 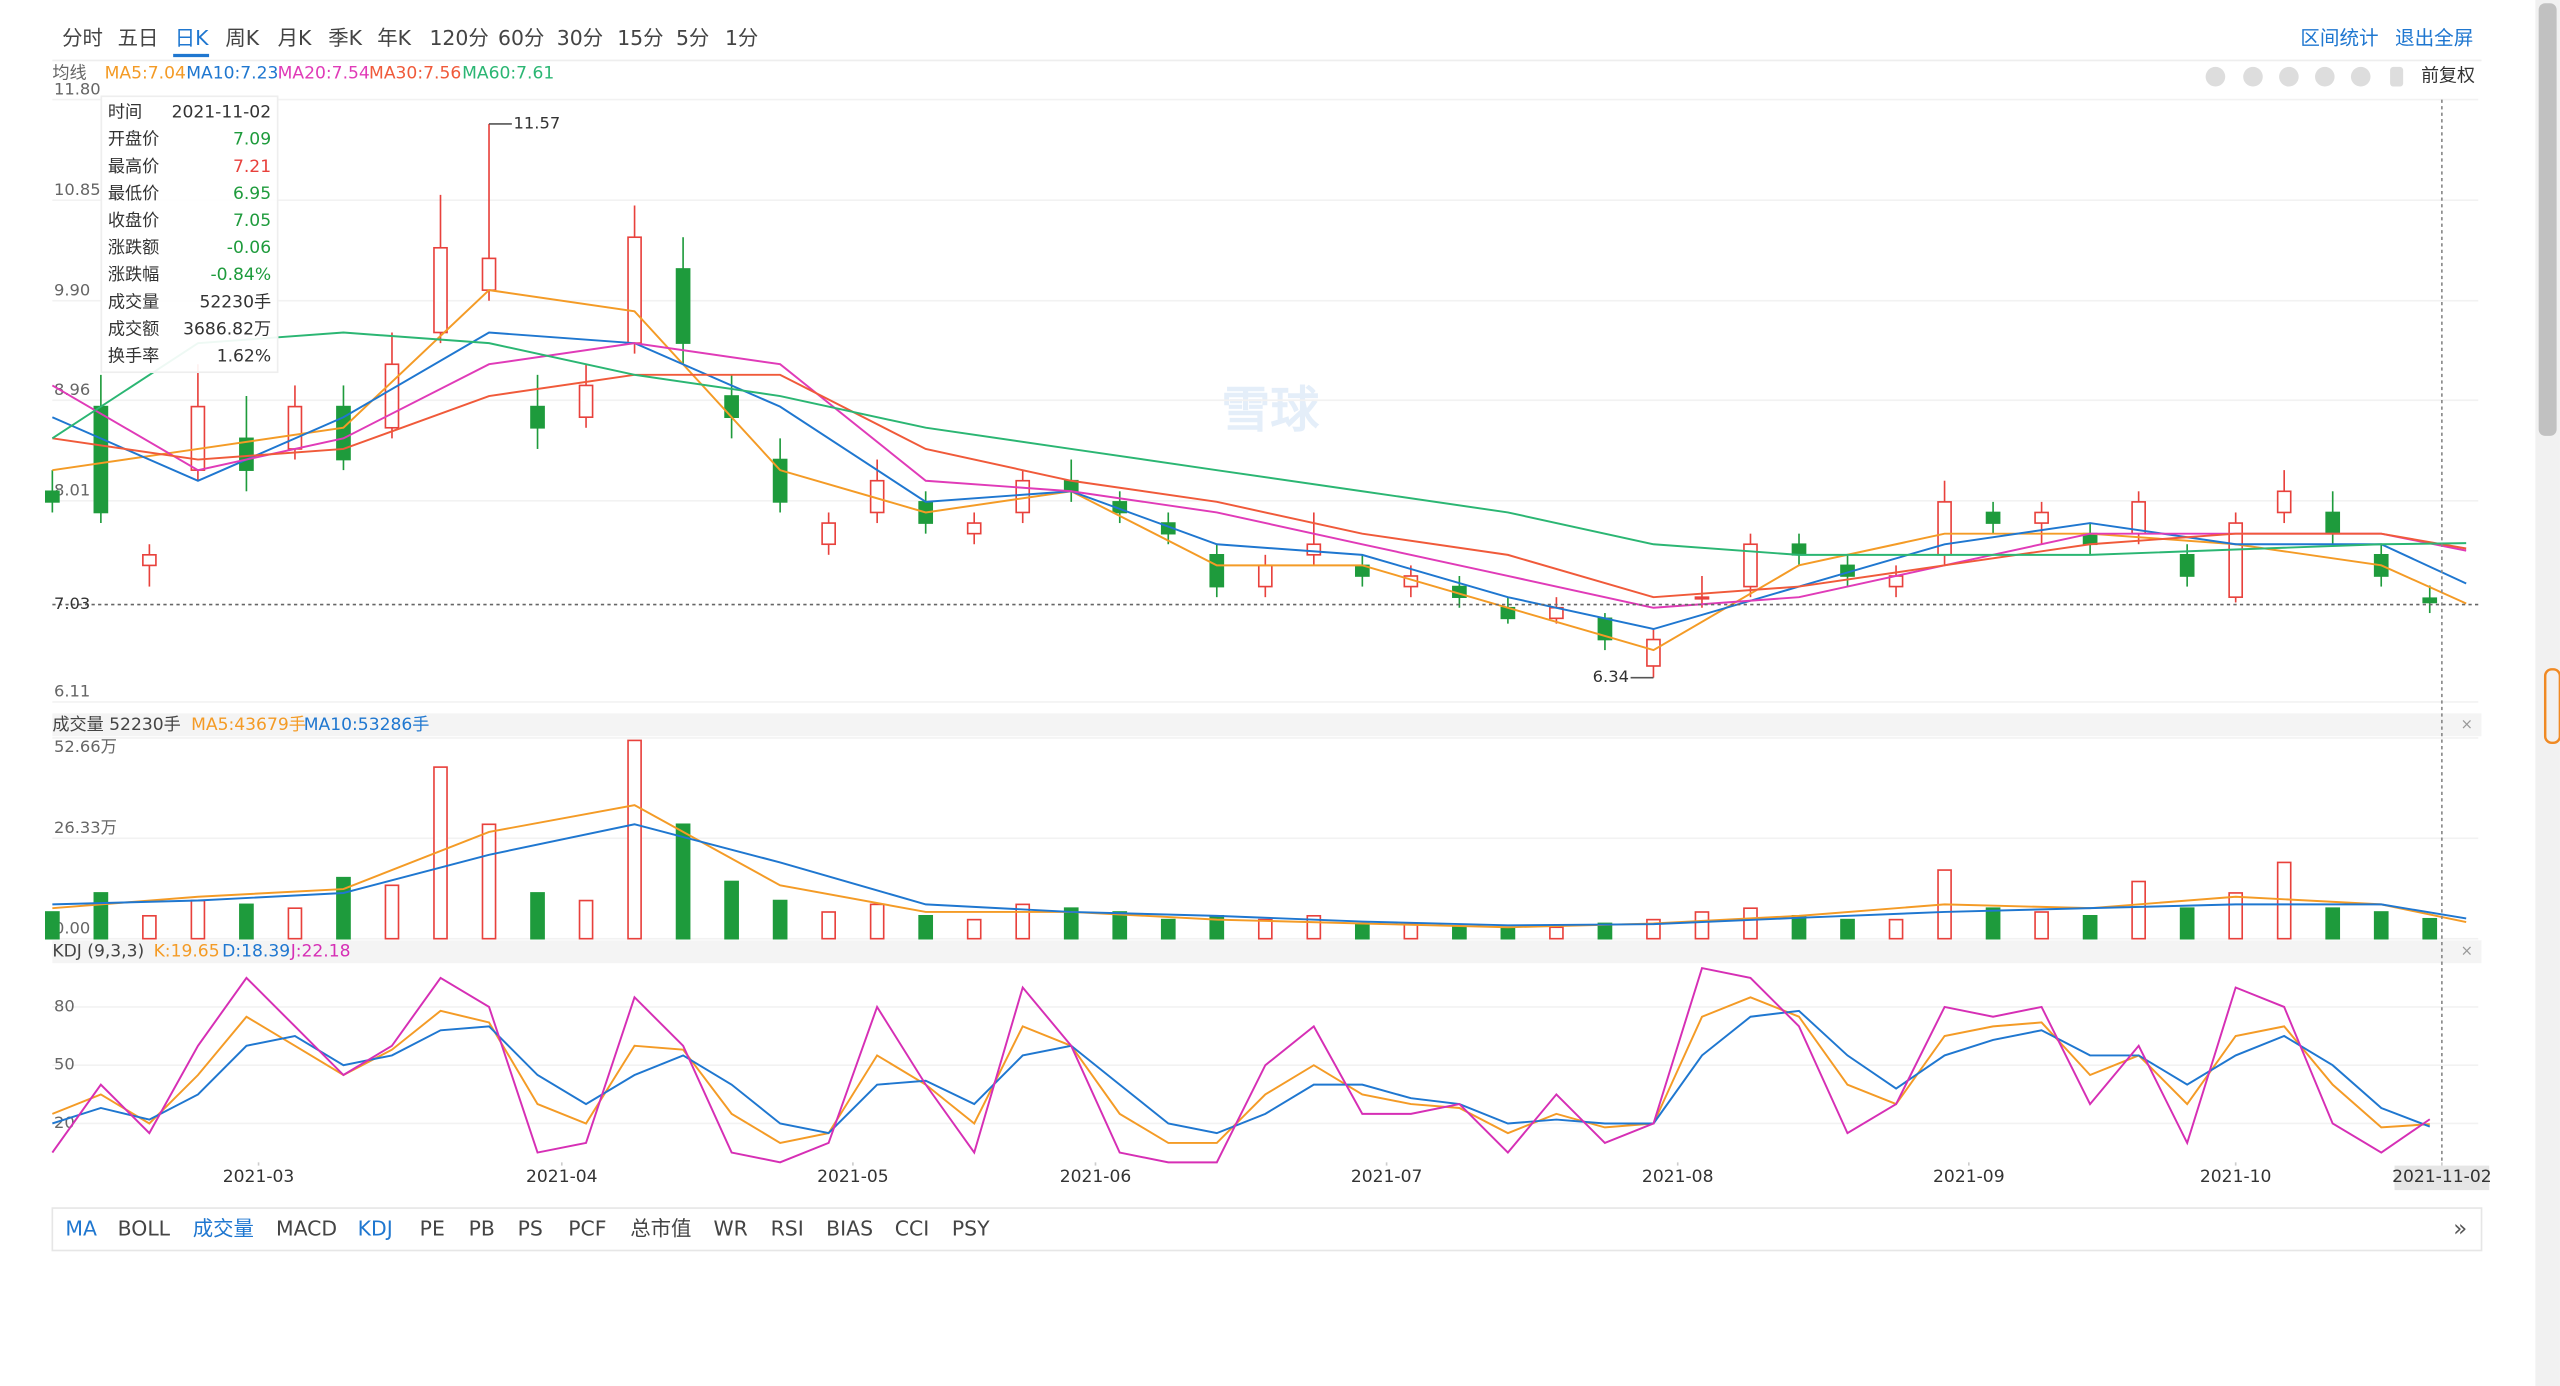 What do you see at coordinates (145, 73) in the screenshot?
I see `ma-legend: MA5:7.04` at bounding box center [145, 73].